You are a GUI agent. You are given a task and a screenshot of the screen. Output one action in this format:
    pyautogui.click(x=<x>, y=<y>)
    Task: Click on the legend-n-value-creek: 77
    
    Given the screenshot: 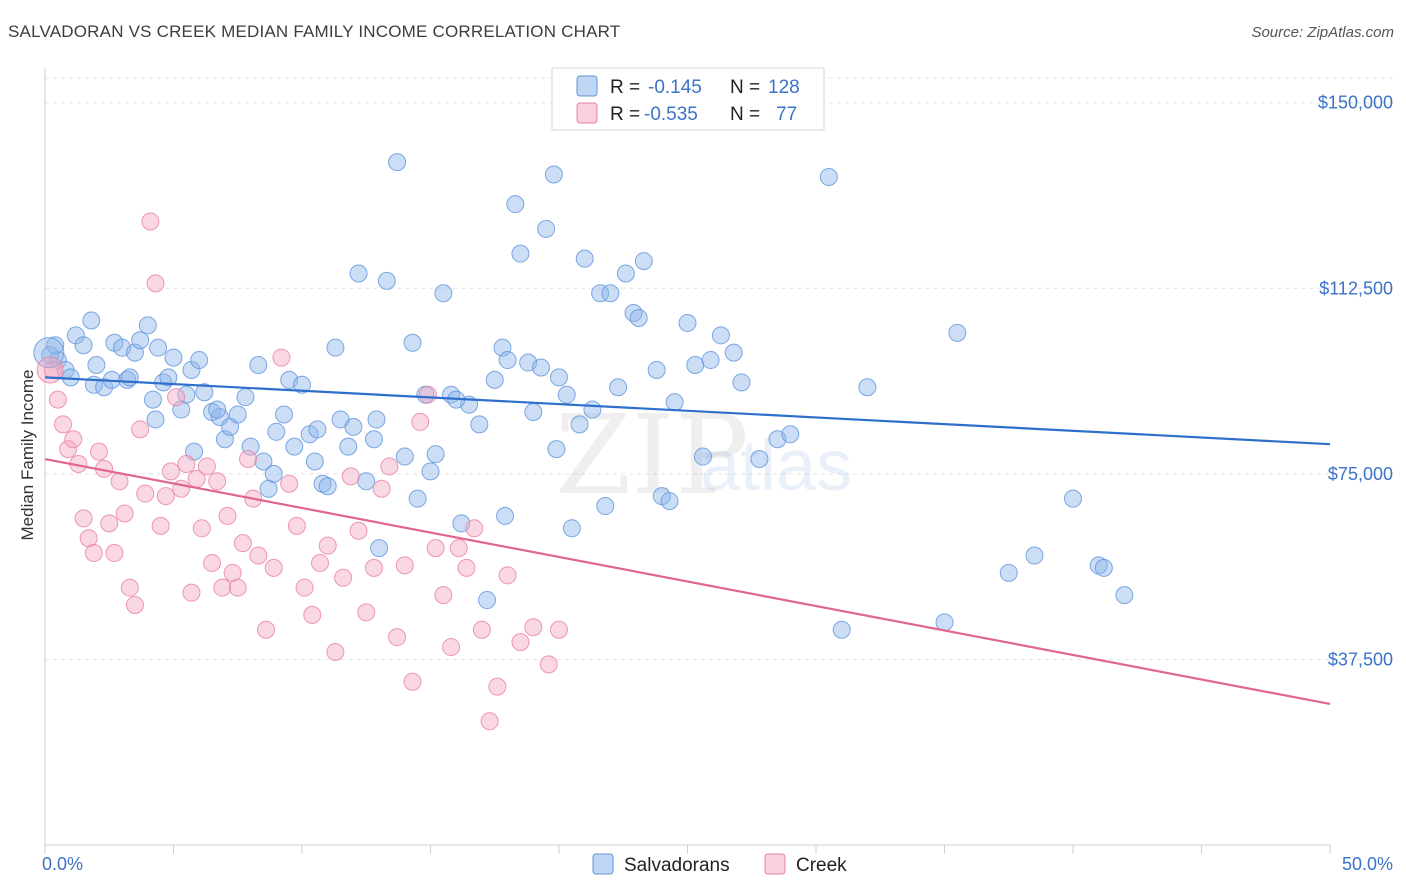 What is the action you would take?
    pyautogui.click(x=786, y=114)
    